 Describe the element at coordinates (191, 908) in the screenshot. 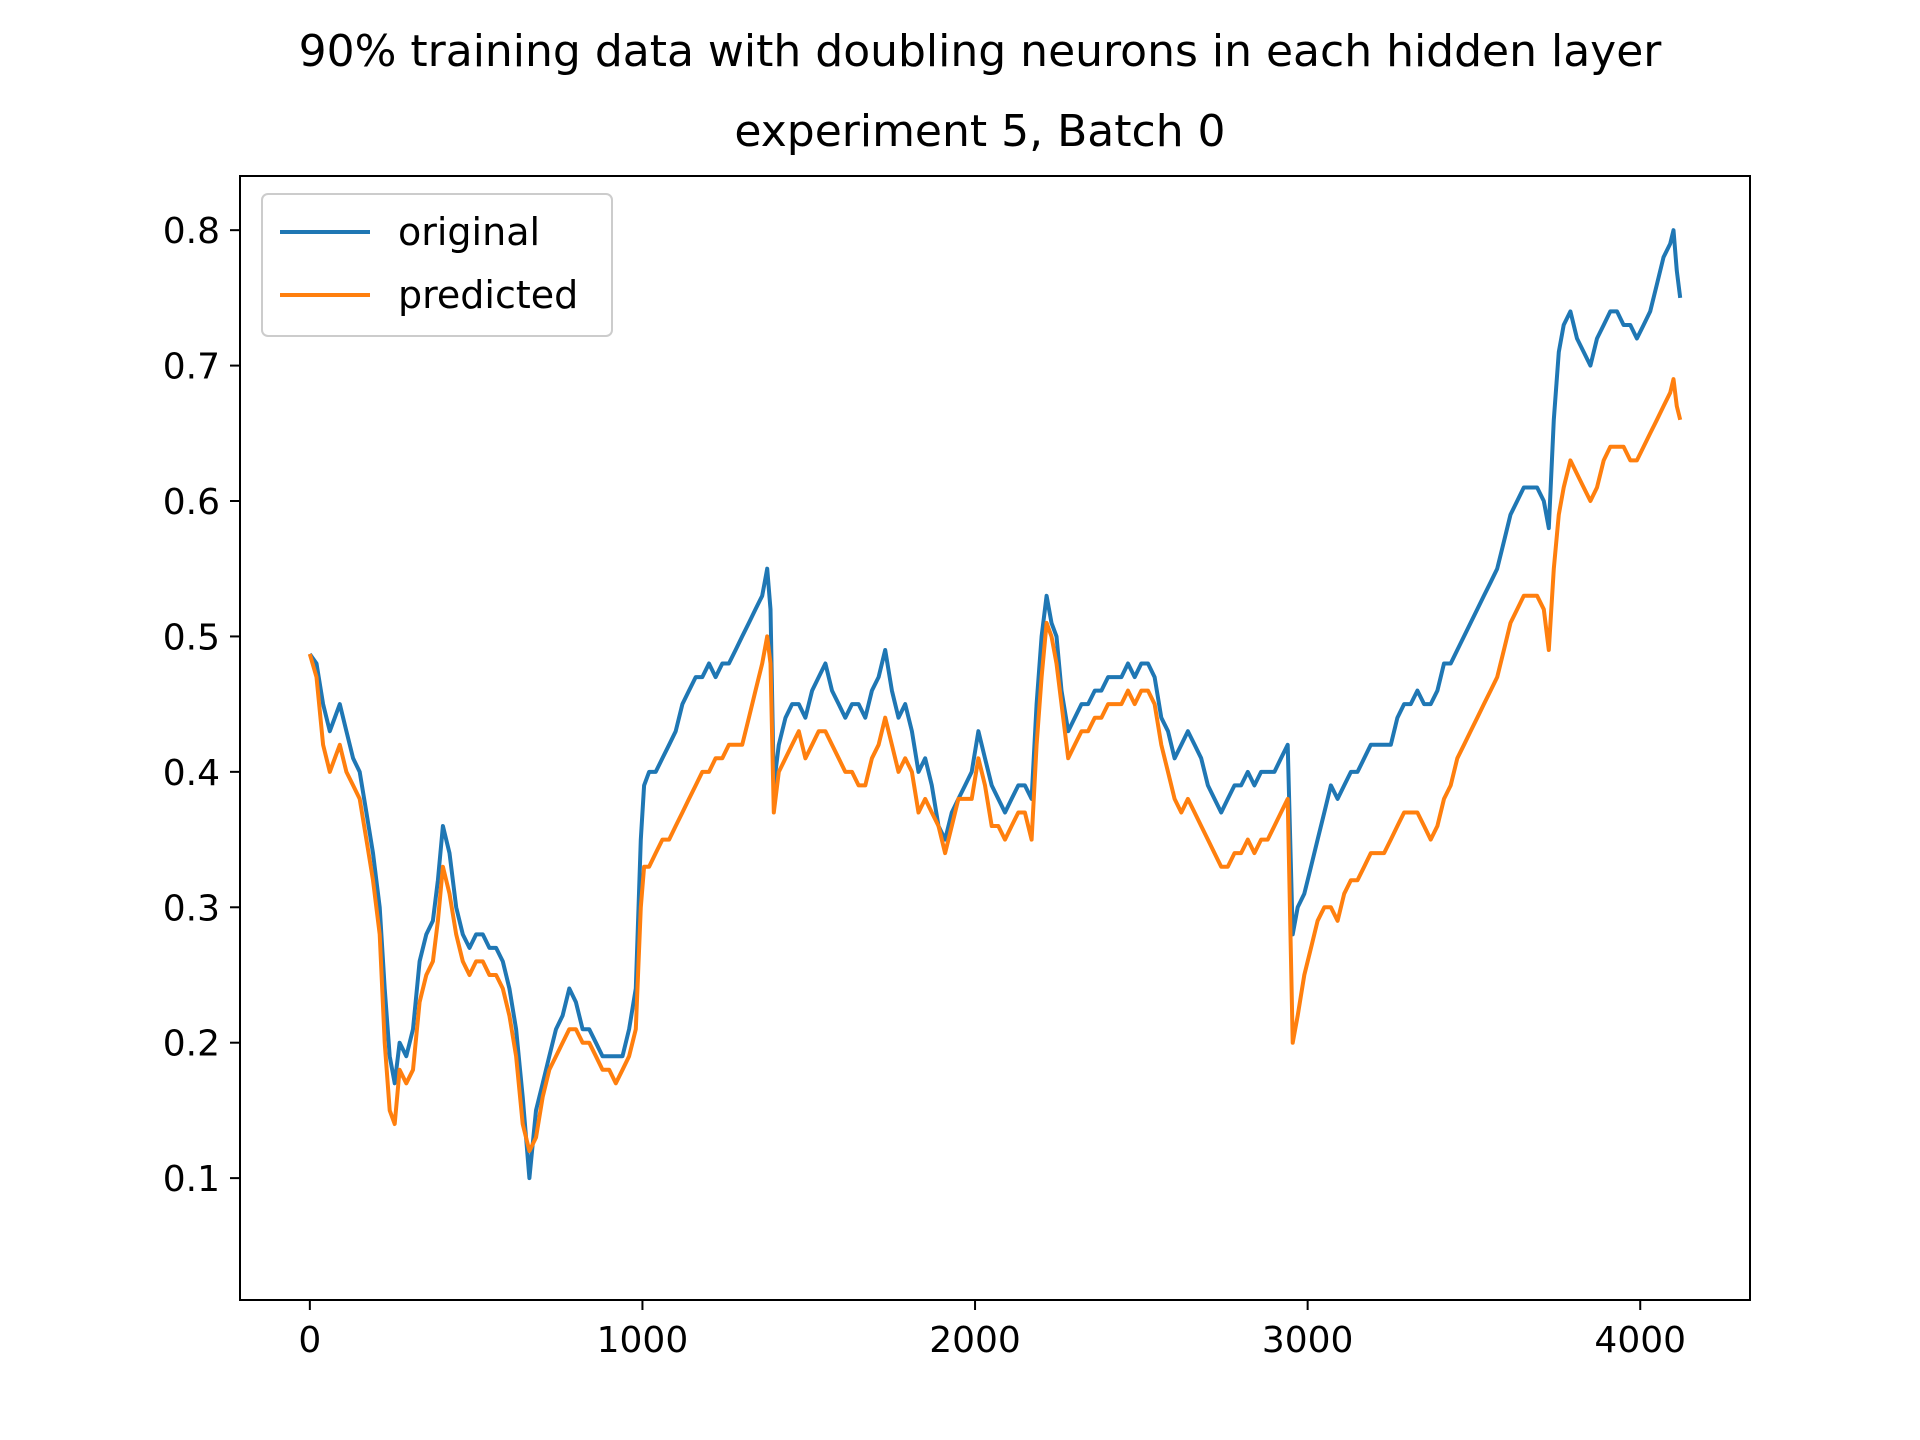

I see `y-tick-label: 0.3` at that location.